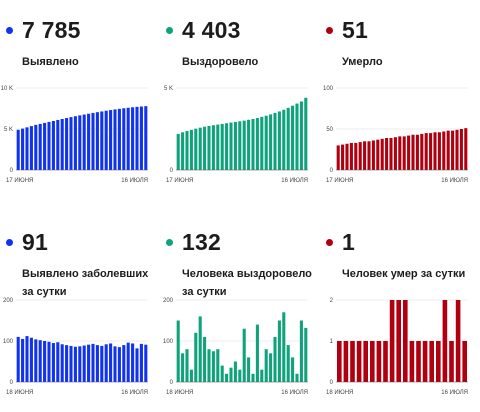 The height and width of the screenshot is (412, 480). I want to click on chart-daily-deaths: 0 1 2 18 ИЮНЯ 16 ИЮЛЯ, so click(397, 347).